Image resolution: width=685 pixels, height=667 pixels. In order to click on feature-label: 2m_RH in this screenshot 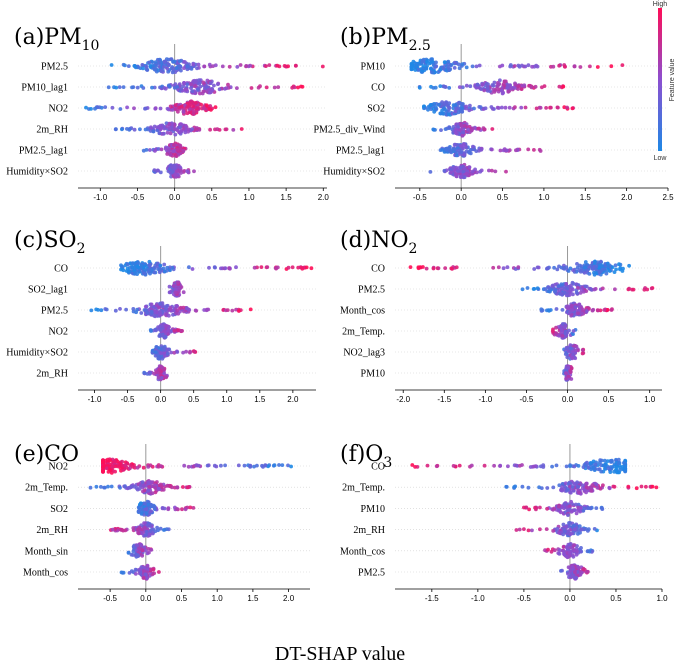, I will do `click(369, 530)`.